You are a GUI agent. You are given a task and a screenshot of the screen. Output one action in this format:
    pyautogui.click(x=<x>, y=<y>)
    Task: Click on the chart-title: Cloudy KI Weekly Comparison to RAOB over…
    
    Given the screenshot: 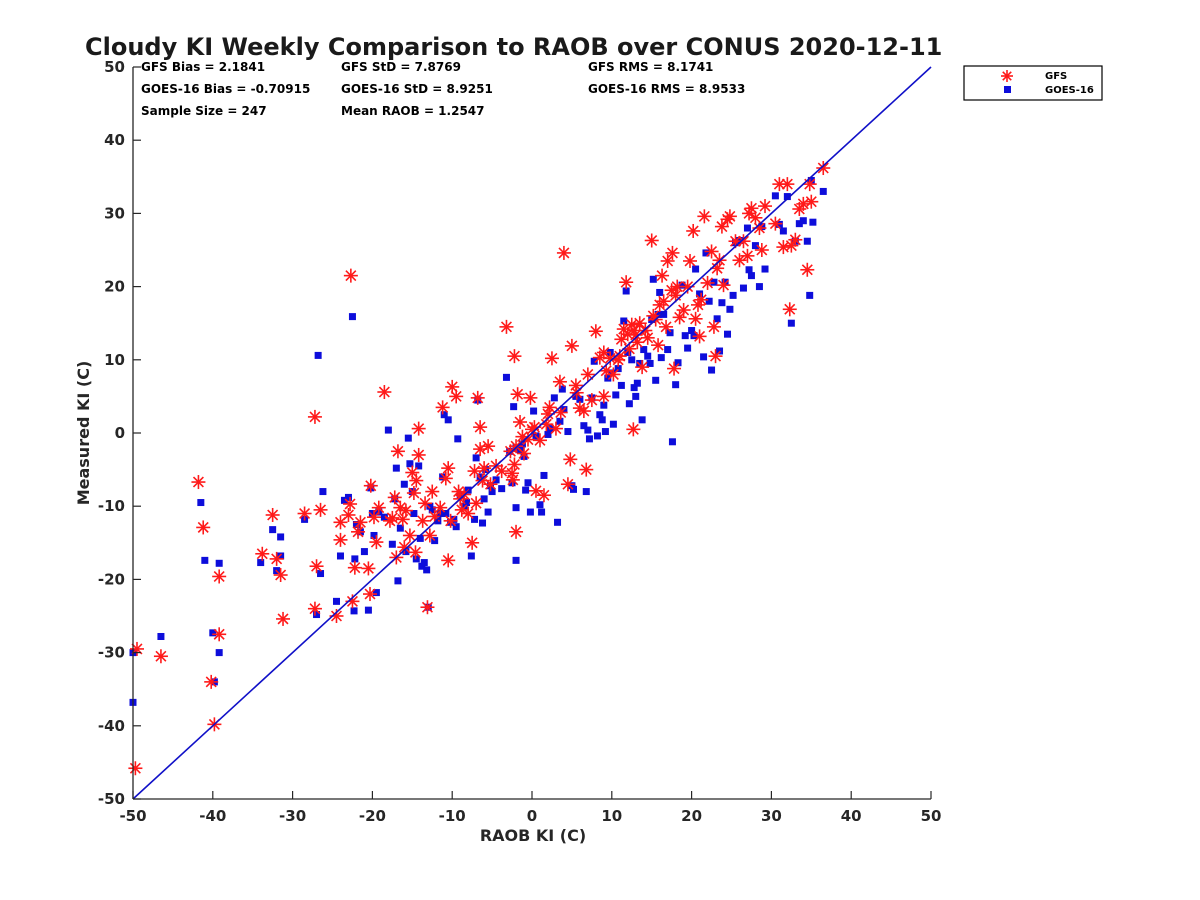 What is the action you would take?
    pyautogui.click(x=513, y=47)
    